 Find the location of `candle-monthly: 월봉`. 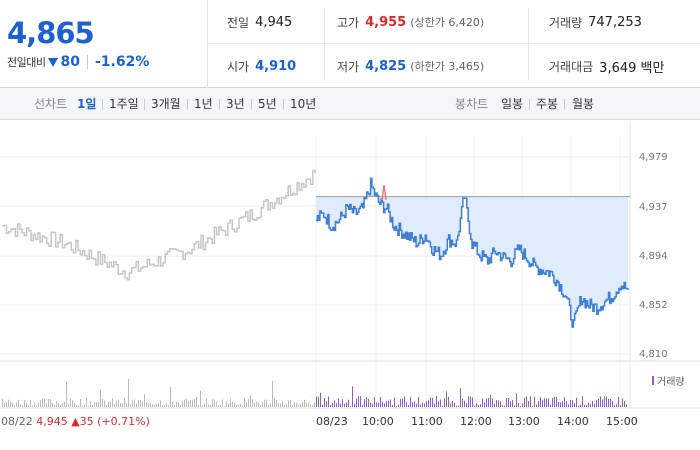

candle-monthly: 월봉 is located at coordinates (583, 104).